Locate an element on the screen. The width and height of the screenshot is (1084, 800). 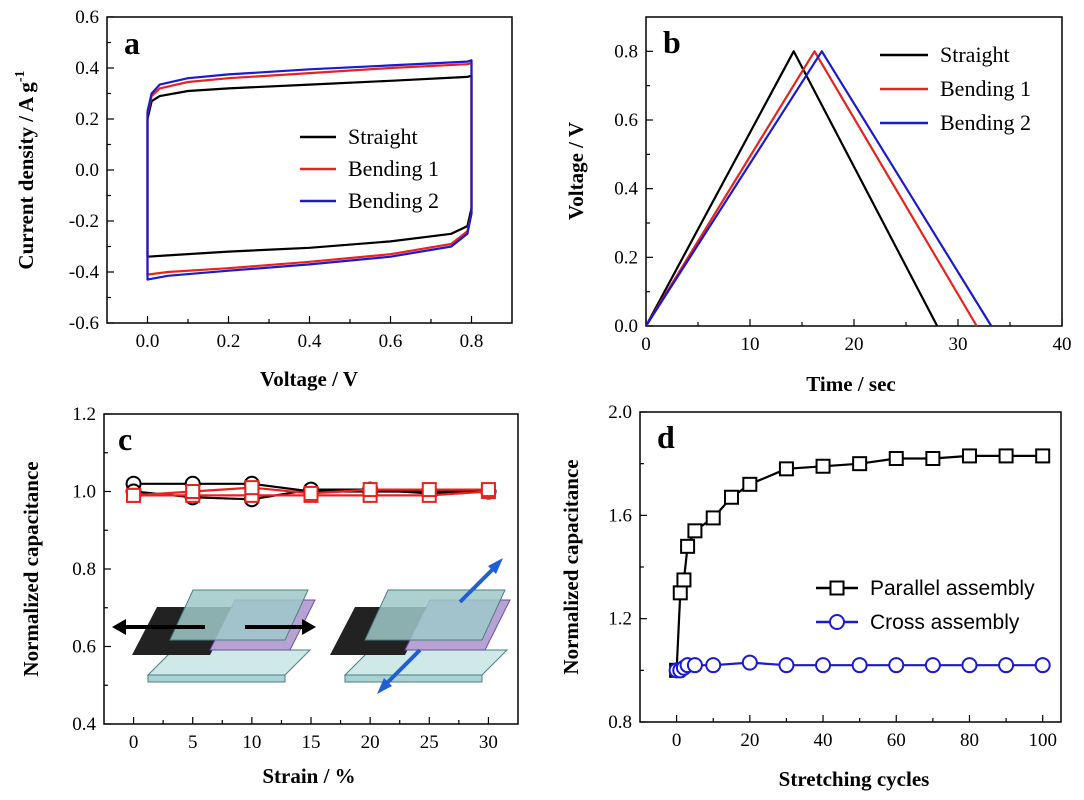
panel-b-y-tick-label: 0.8 is located at coordinates (626, 51).